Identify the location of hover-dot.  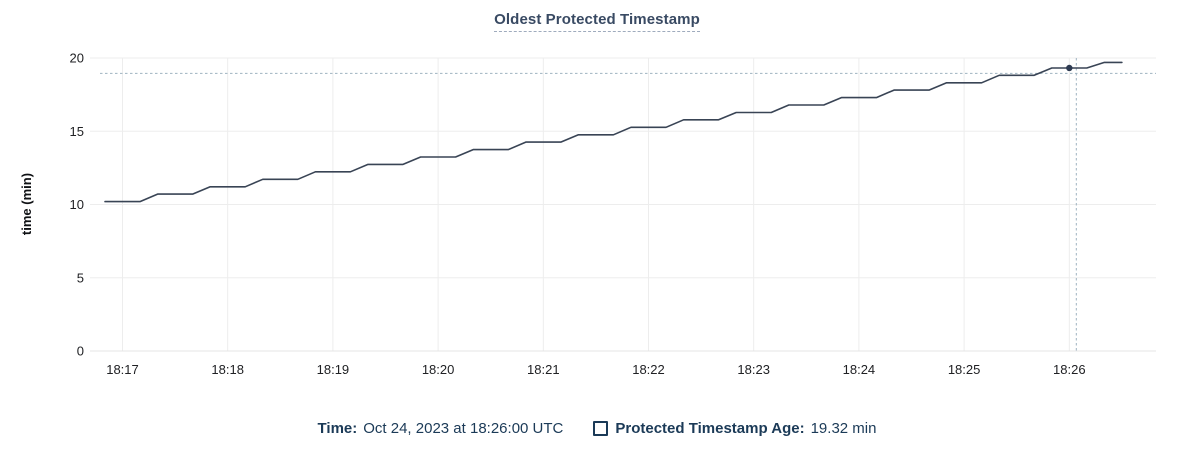
(1069, 68).